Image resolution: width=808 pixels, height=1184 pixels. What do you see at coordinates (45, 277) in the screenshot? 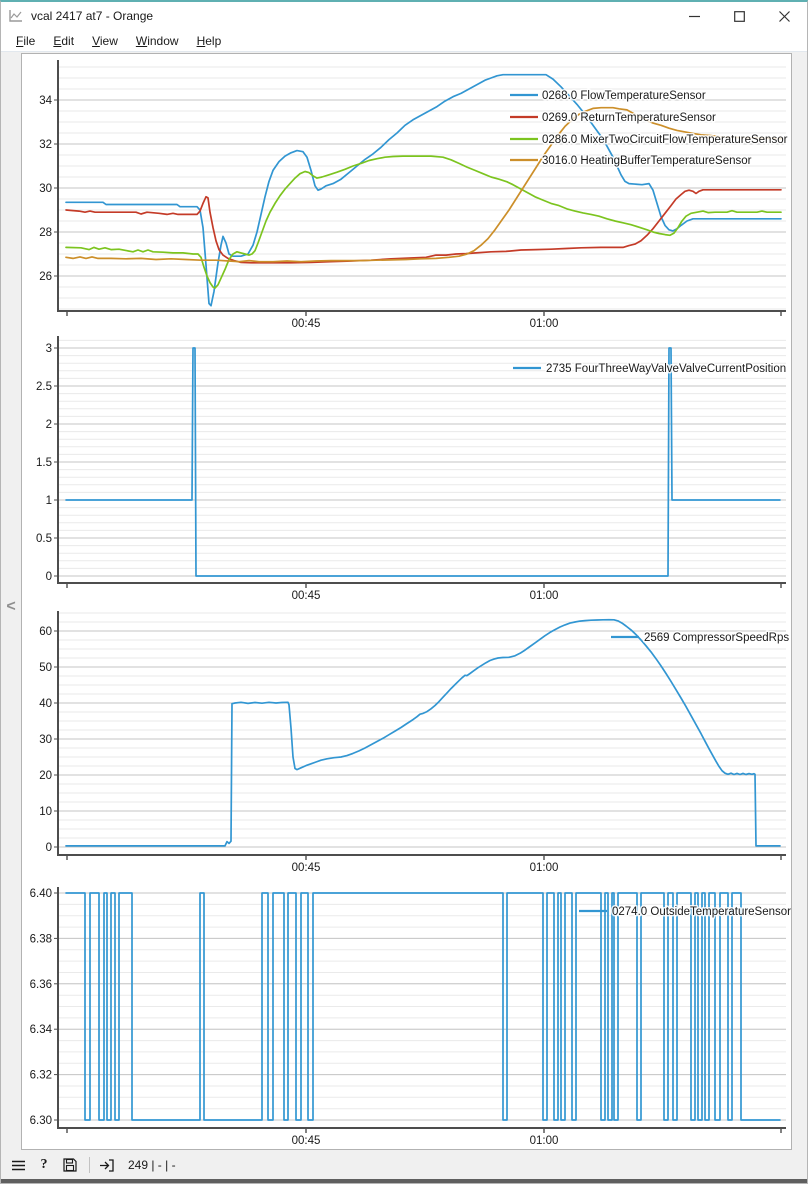
I see `svg-text: 26` at bounding box center [45, 277].